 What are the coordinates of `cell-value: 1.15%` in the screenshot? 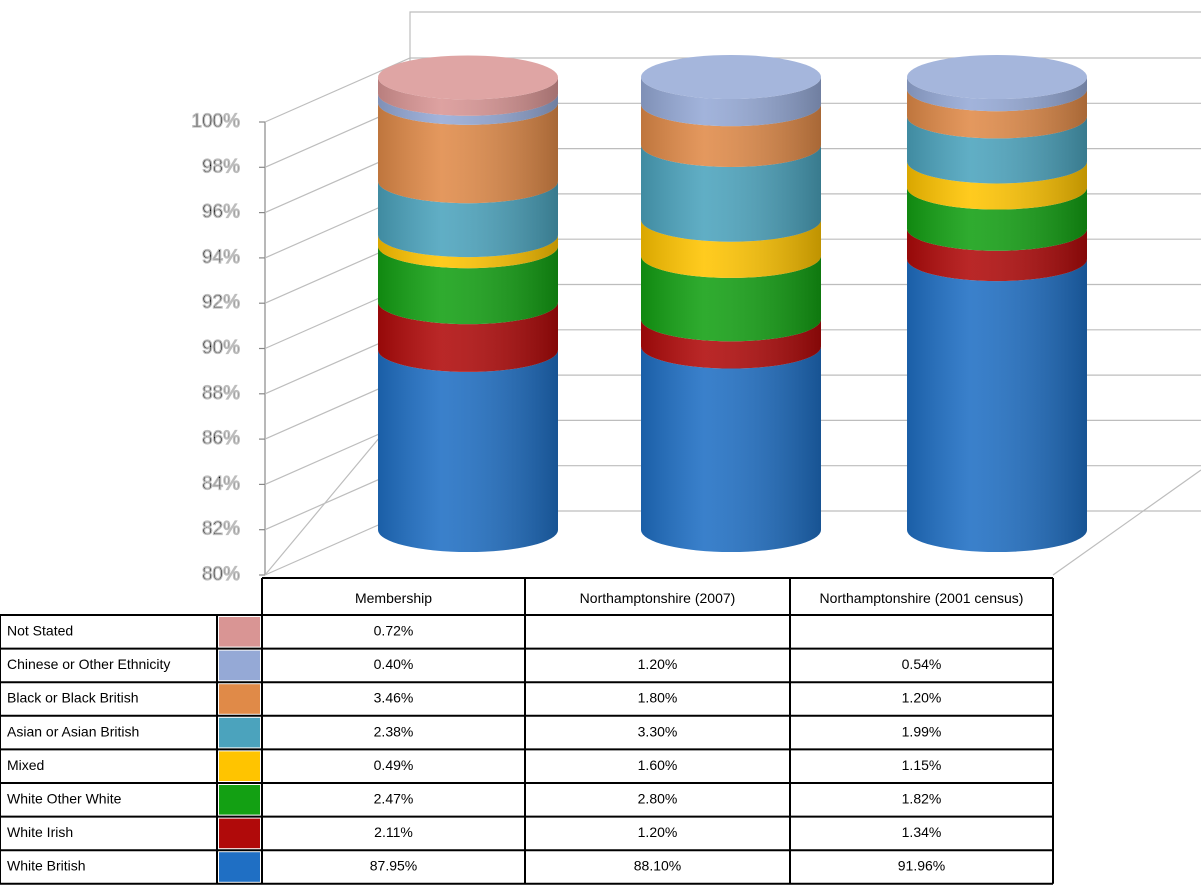 It's located at (922, 765).